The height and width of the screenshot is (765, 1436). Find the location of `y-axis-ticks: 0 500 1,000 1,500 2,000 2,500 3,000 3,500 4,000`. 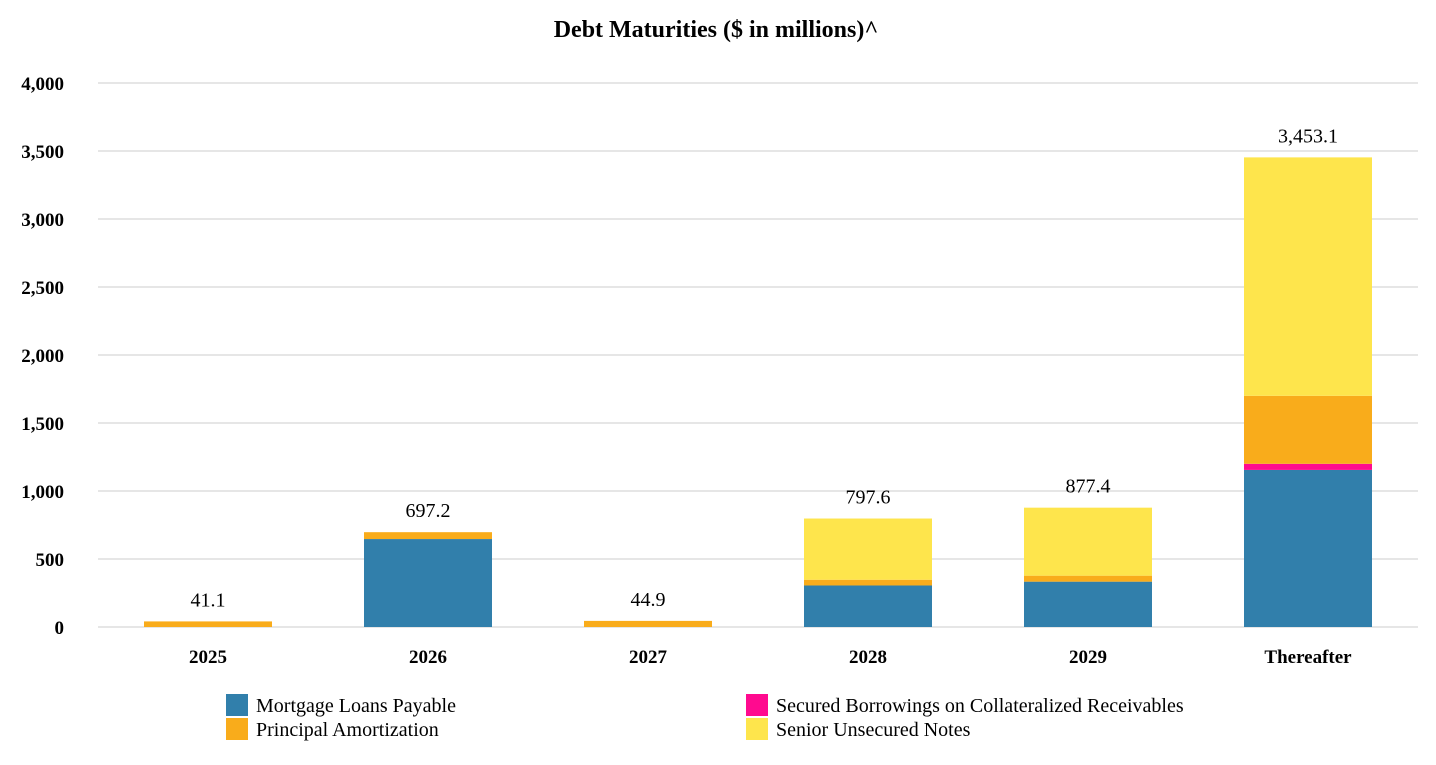

y-axis-ticks: 0 500 1,000 1,500 2,000 2,500 3,000 3,500 4,000 is located at coordinates (42, 356).